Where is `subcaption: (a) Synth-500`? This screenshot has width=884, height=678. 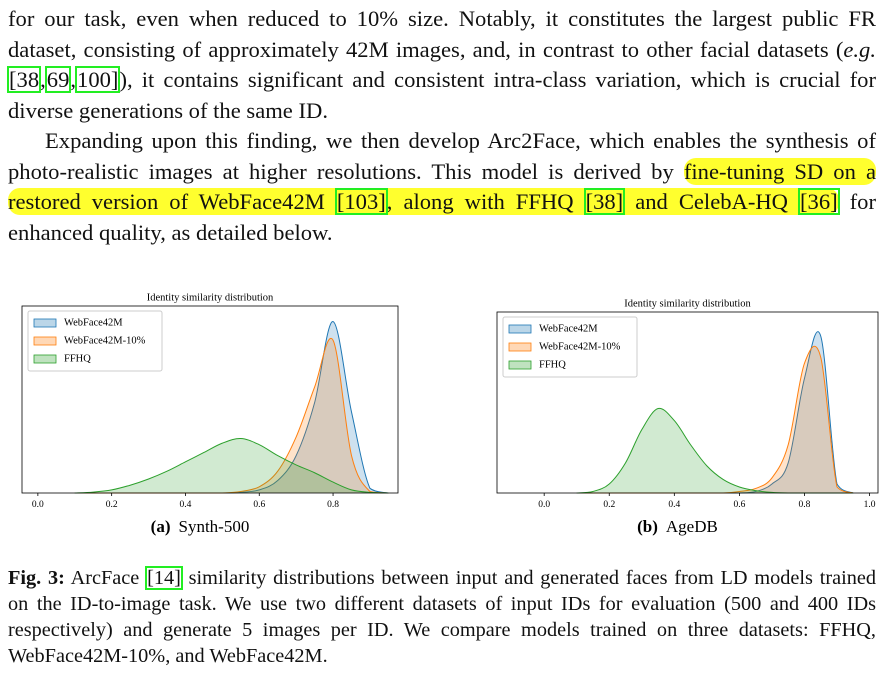 subcaption: (a) Synth-500 is located at coordinates (200, 526).